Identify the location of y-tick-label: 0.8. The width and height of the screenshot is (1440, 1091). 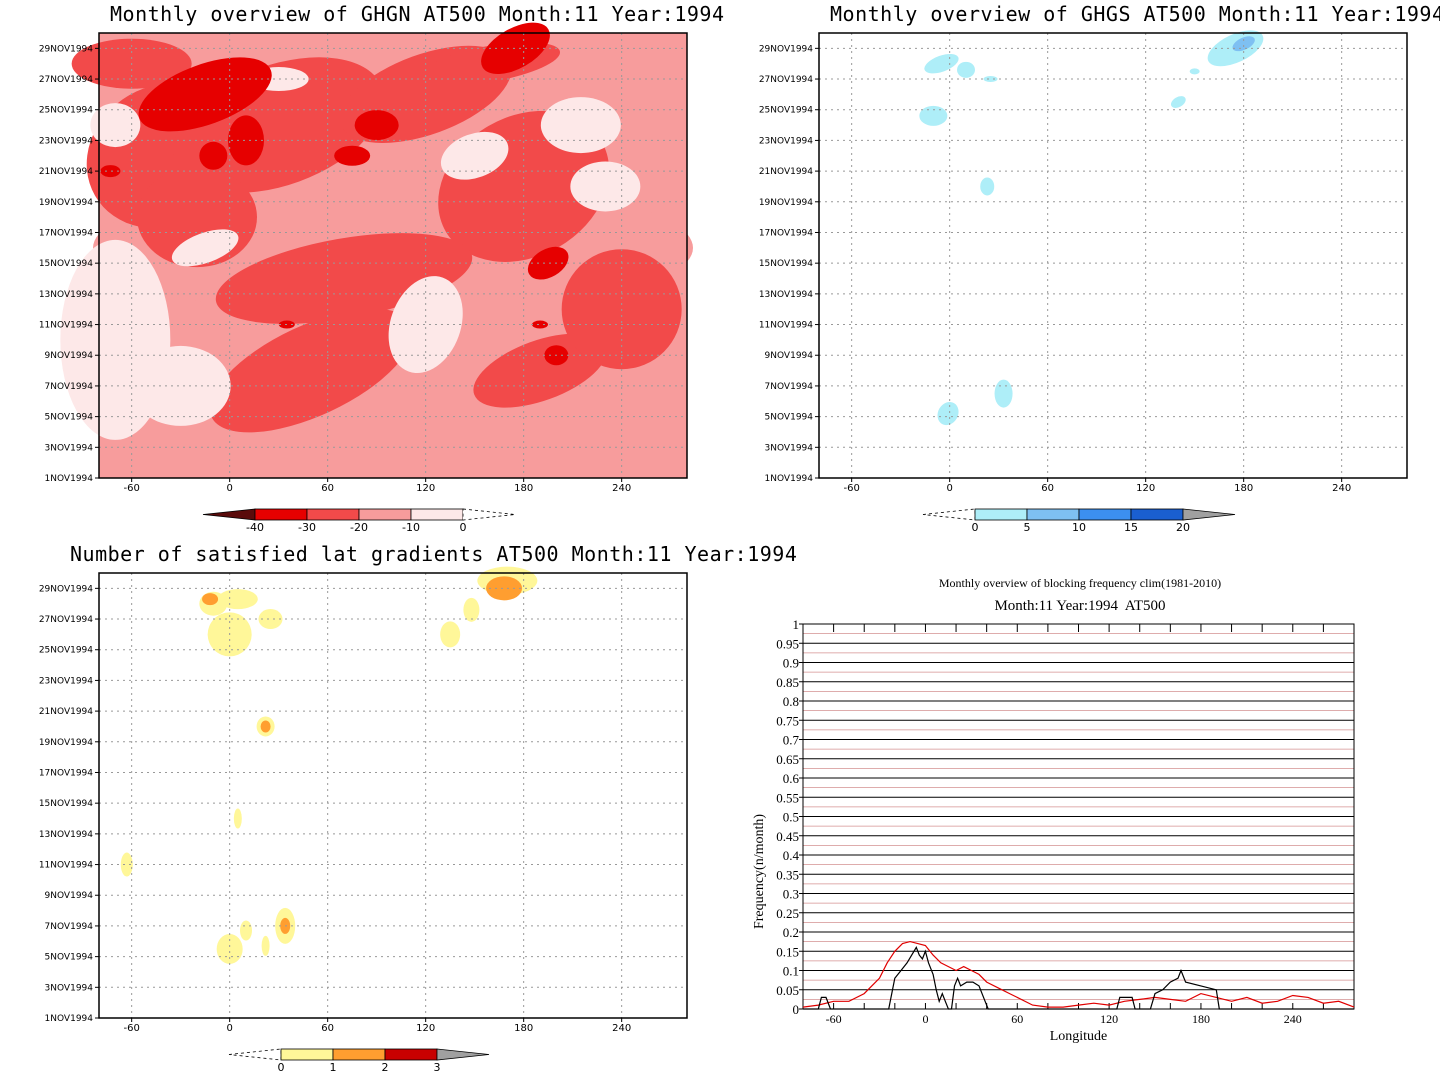
(791, 701).